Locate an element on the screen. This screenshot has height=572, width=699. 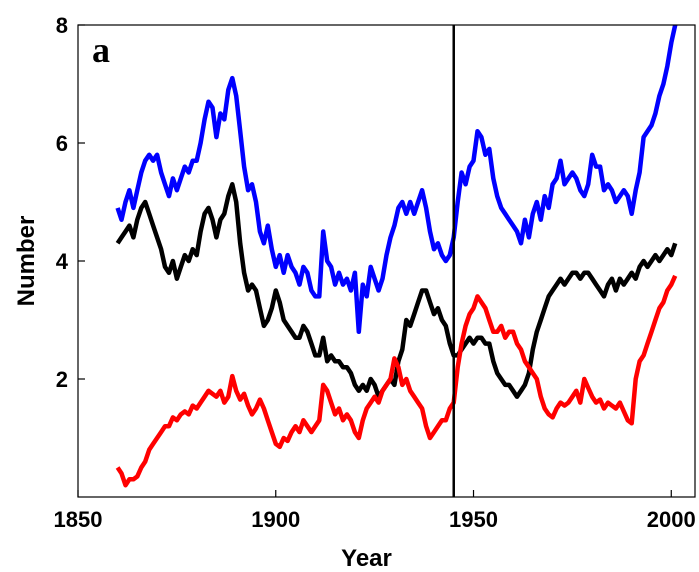
y-tick-label: 6 is located at coordinates (62, 143).